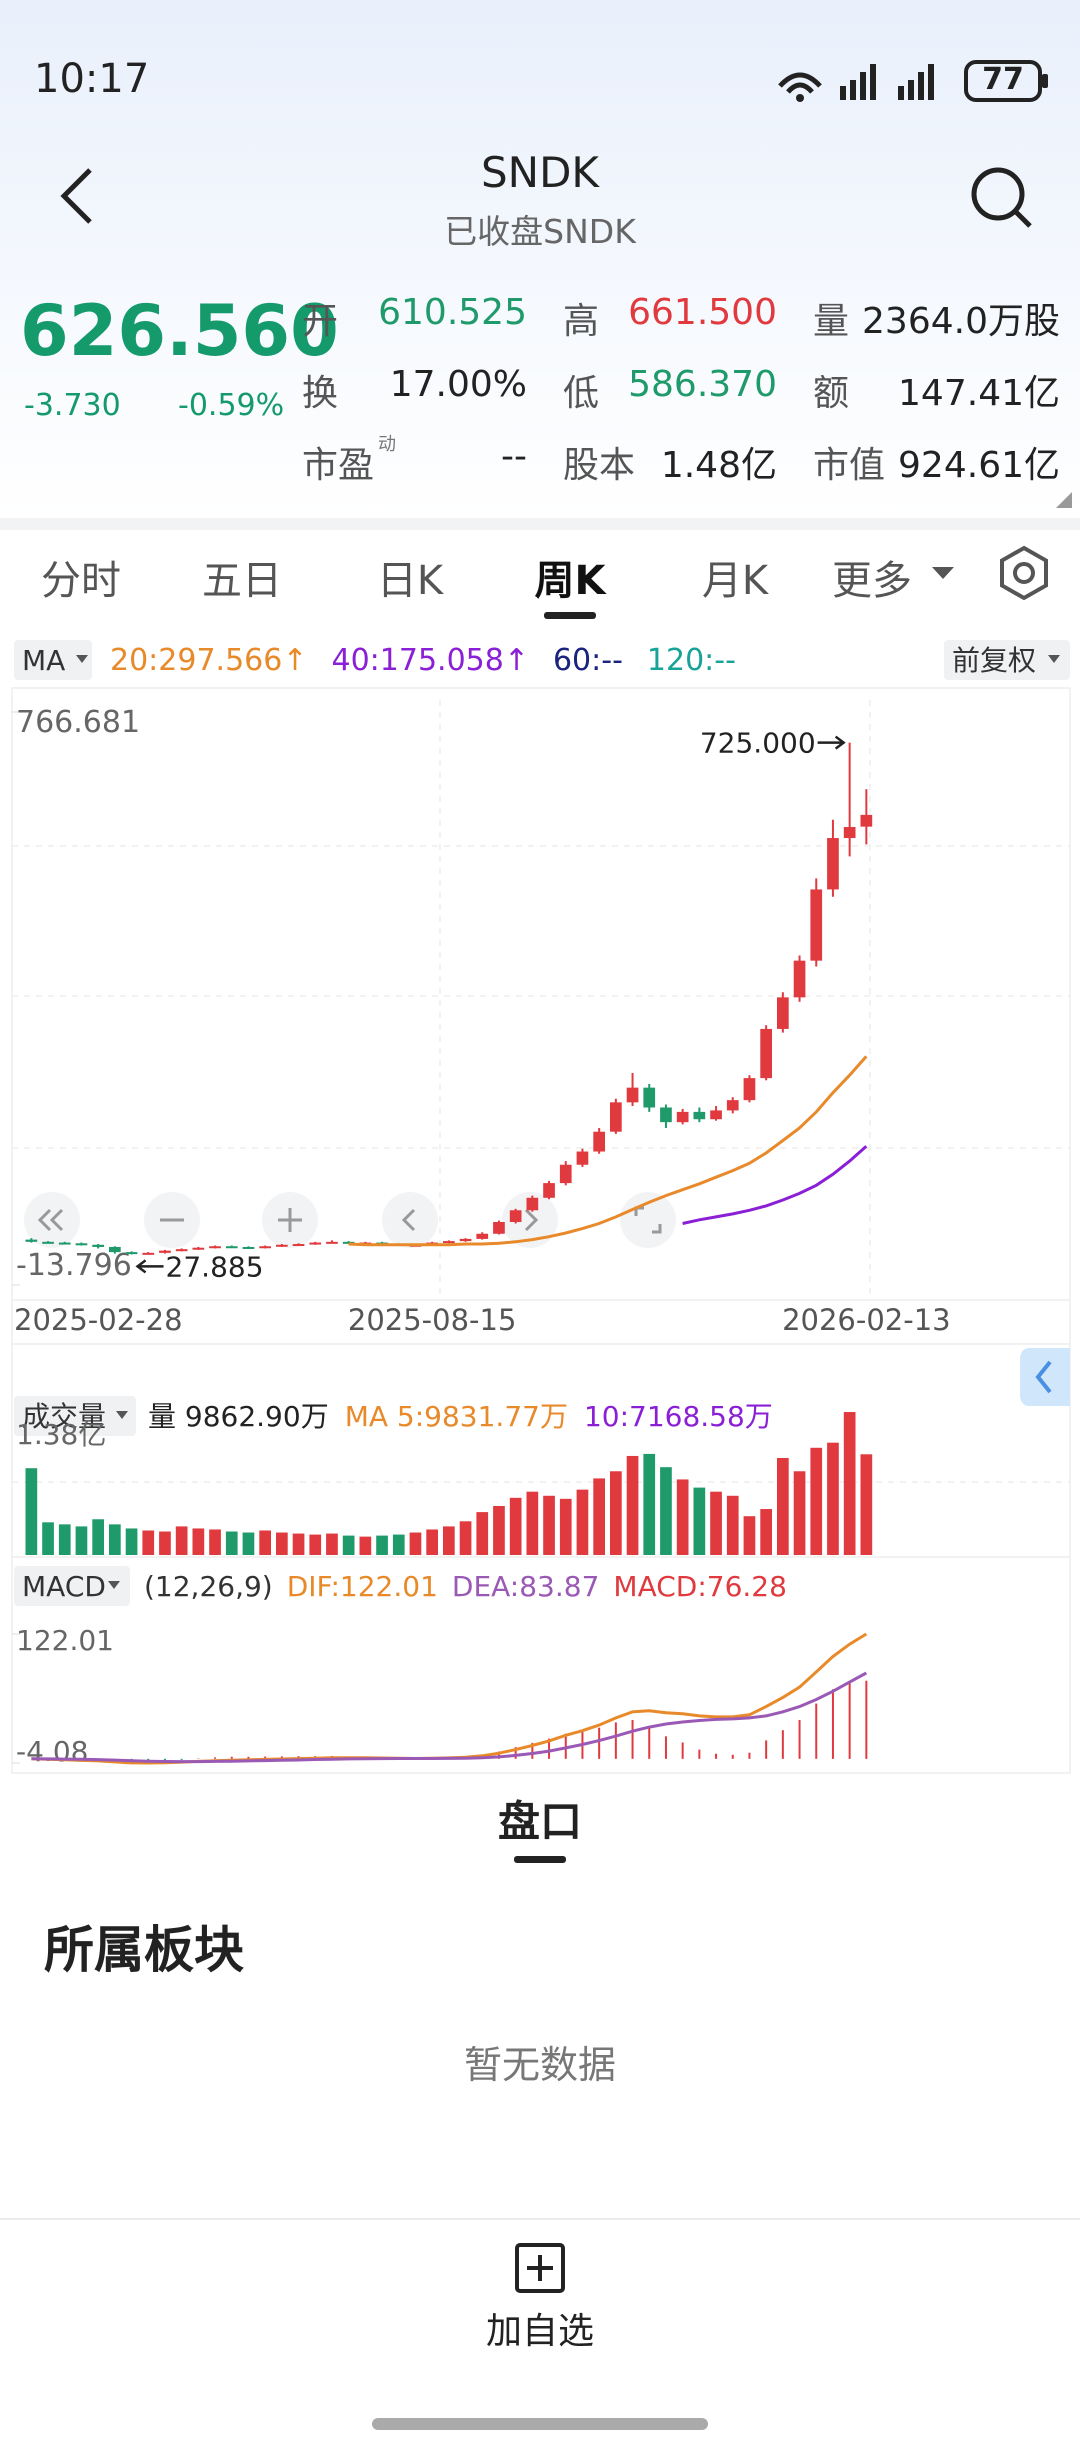 The image size is (1080, 2449). Describe the element at coordinates (539, 2065) in the screenshot. I see `empty-state: 暂无数据` at that location.